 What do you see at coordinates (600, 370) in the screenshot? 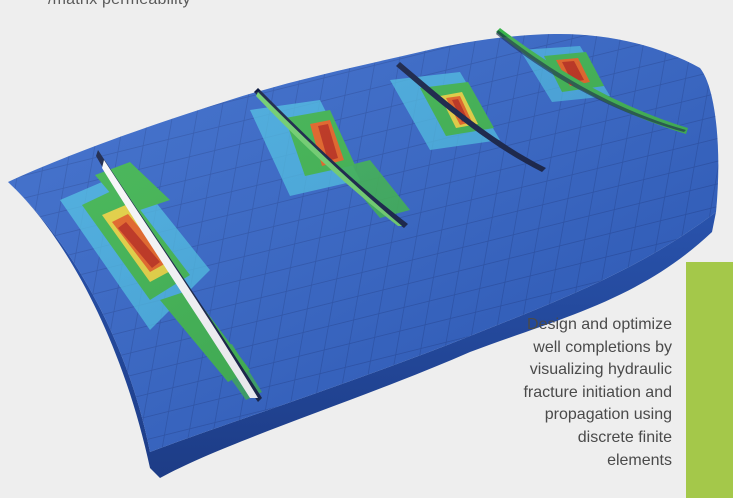
I see `caption-line: visualizing hydraulic` at bounding box center [600, 370].